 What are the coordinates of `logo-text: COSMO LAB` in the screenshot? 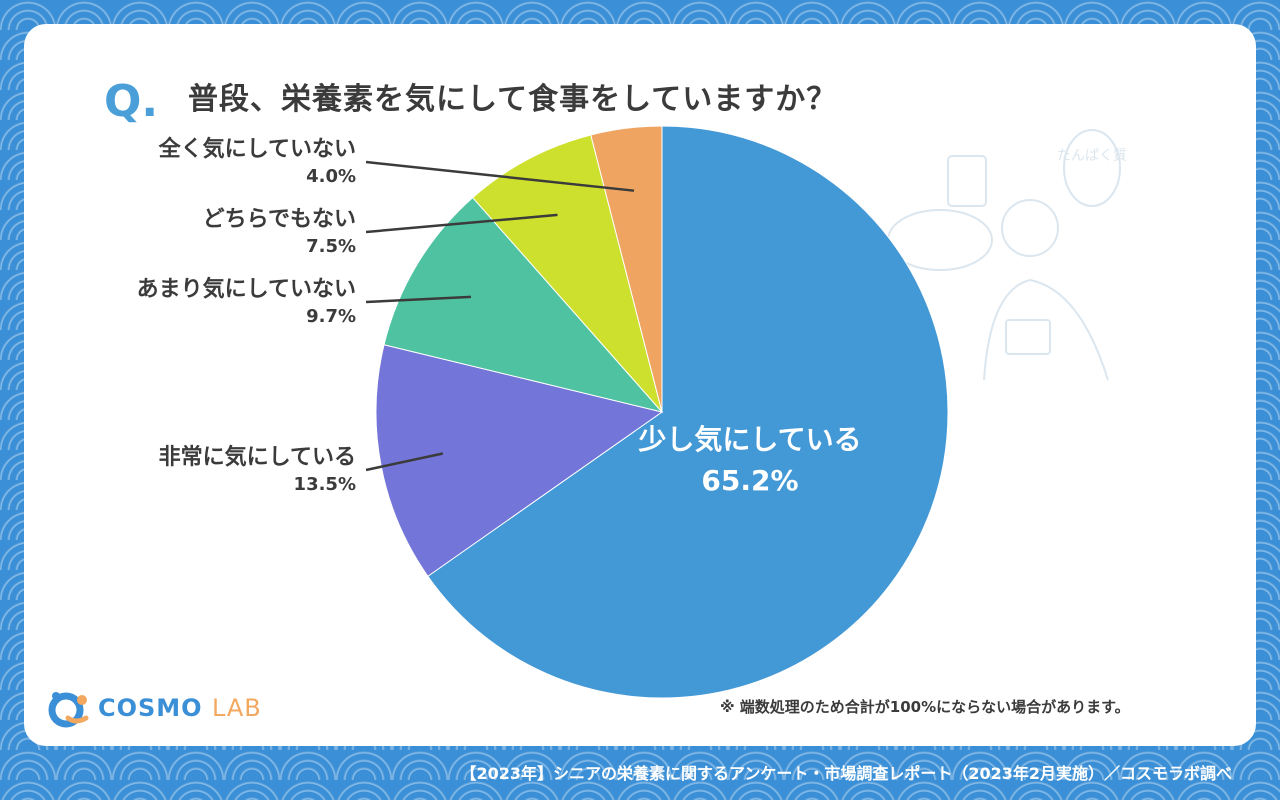 It's located at (180, 708).